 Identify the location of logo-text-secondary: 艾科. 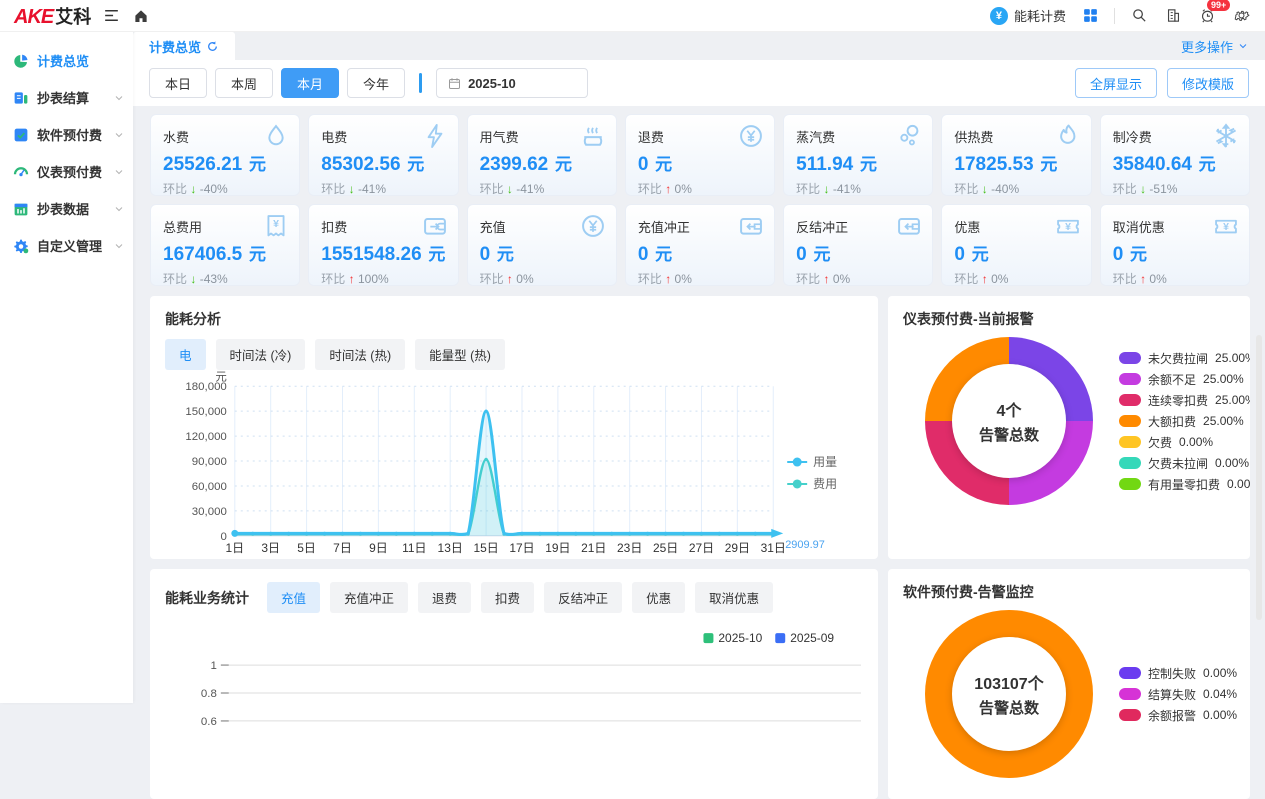
(73, 16).